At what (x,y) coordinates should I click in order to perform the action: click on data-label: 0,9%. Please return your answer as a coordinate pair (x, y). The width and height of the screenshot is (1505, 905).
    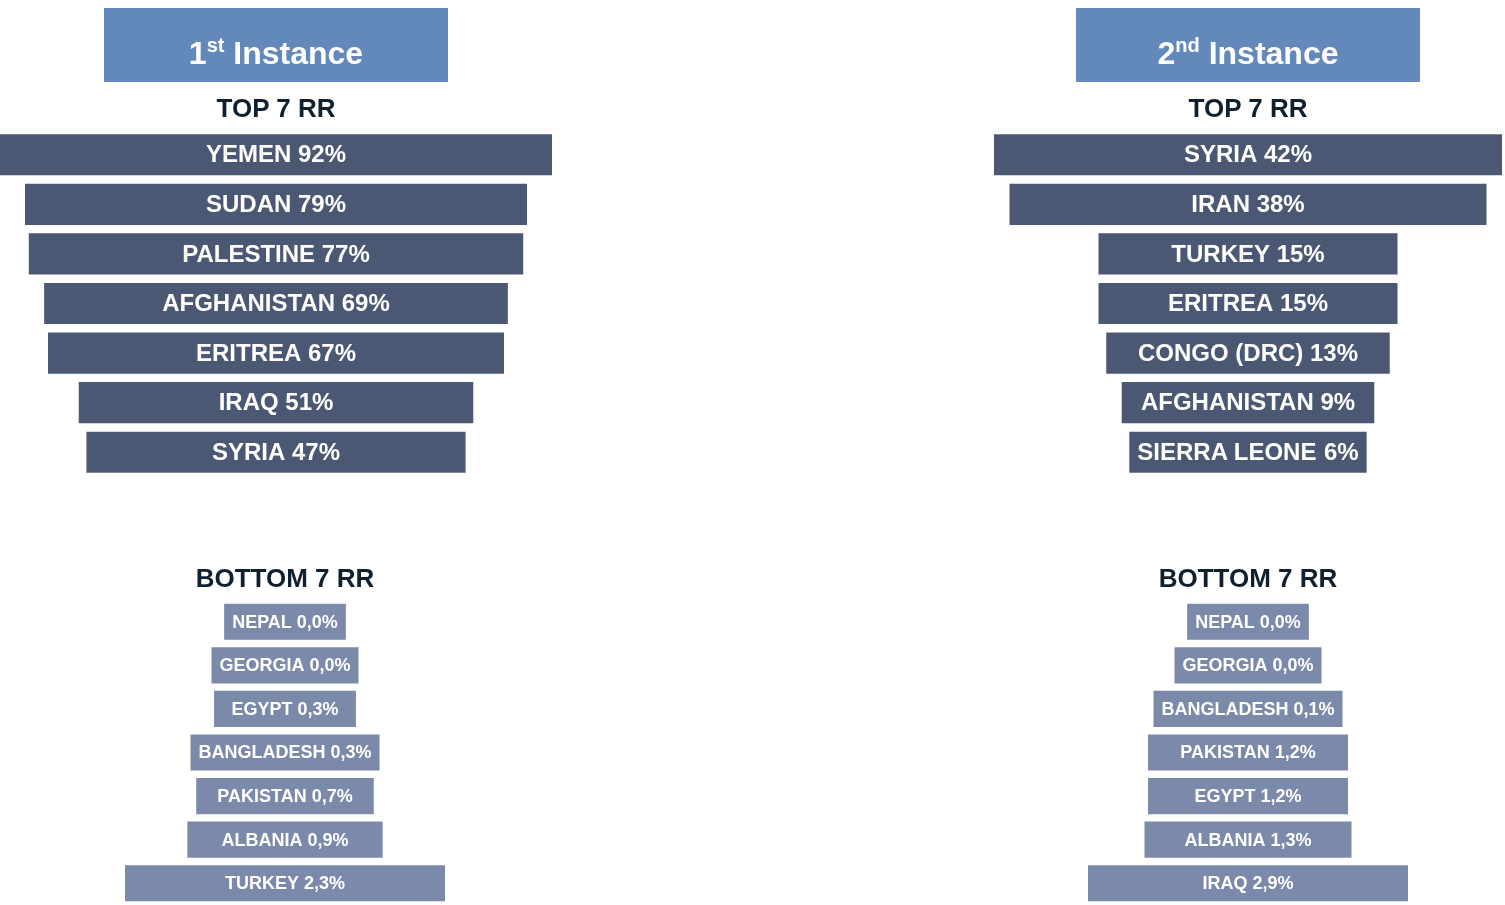
    Looking at the image, I should click on (328, 839).